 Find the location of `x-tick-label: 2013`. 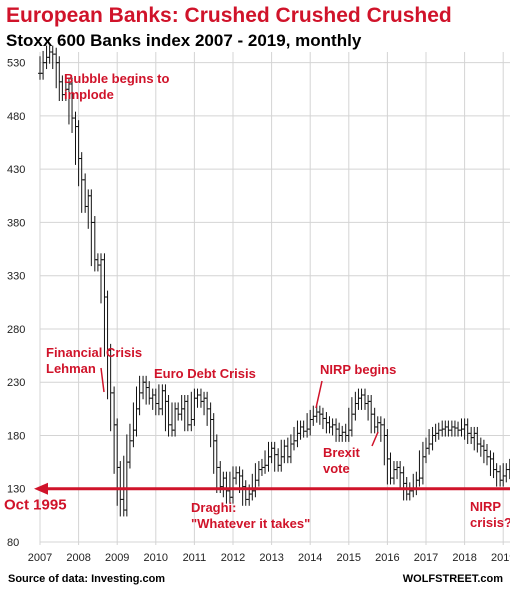

x-tick-label: 2013 is located at coordinates (271, 558).